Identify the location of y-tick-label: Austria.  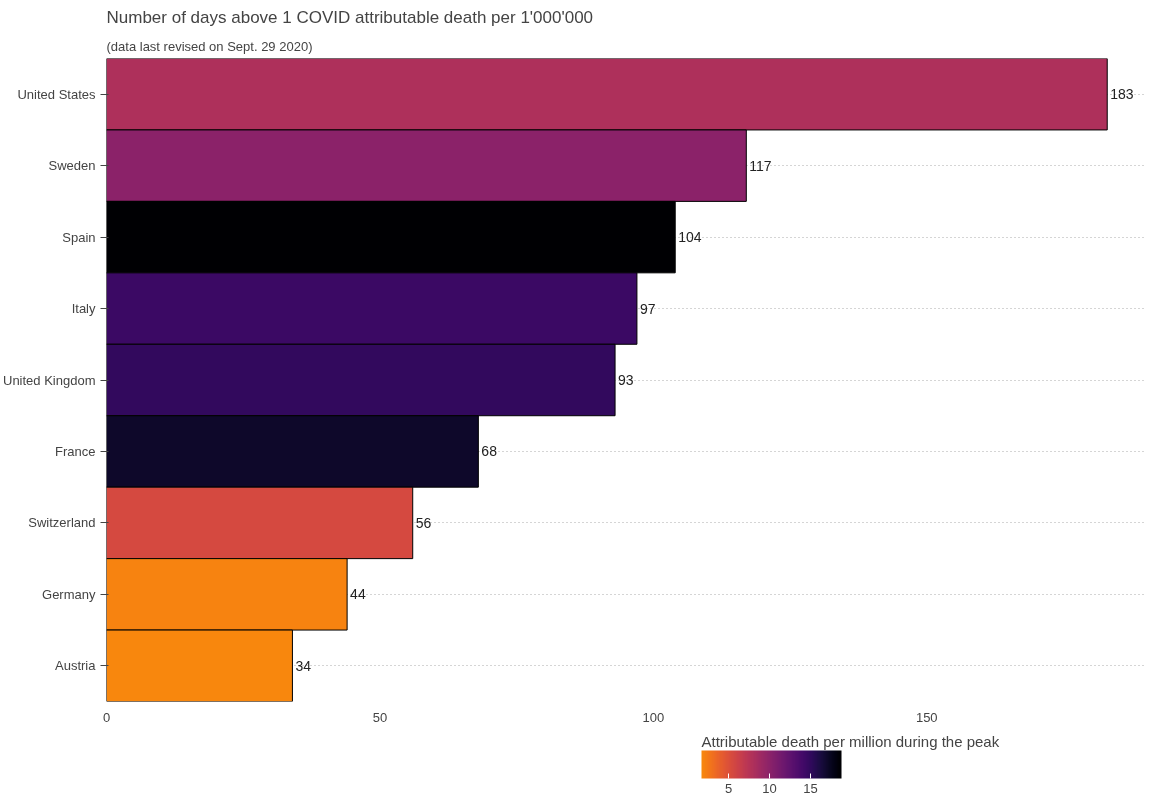
(76, 666).